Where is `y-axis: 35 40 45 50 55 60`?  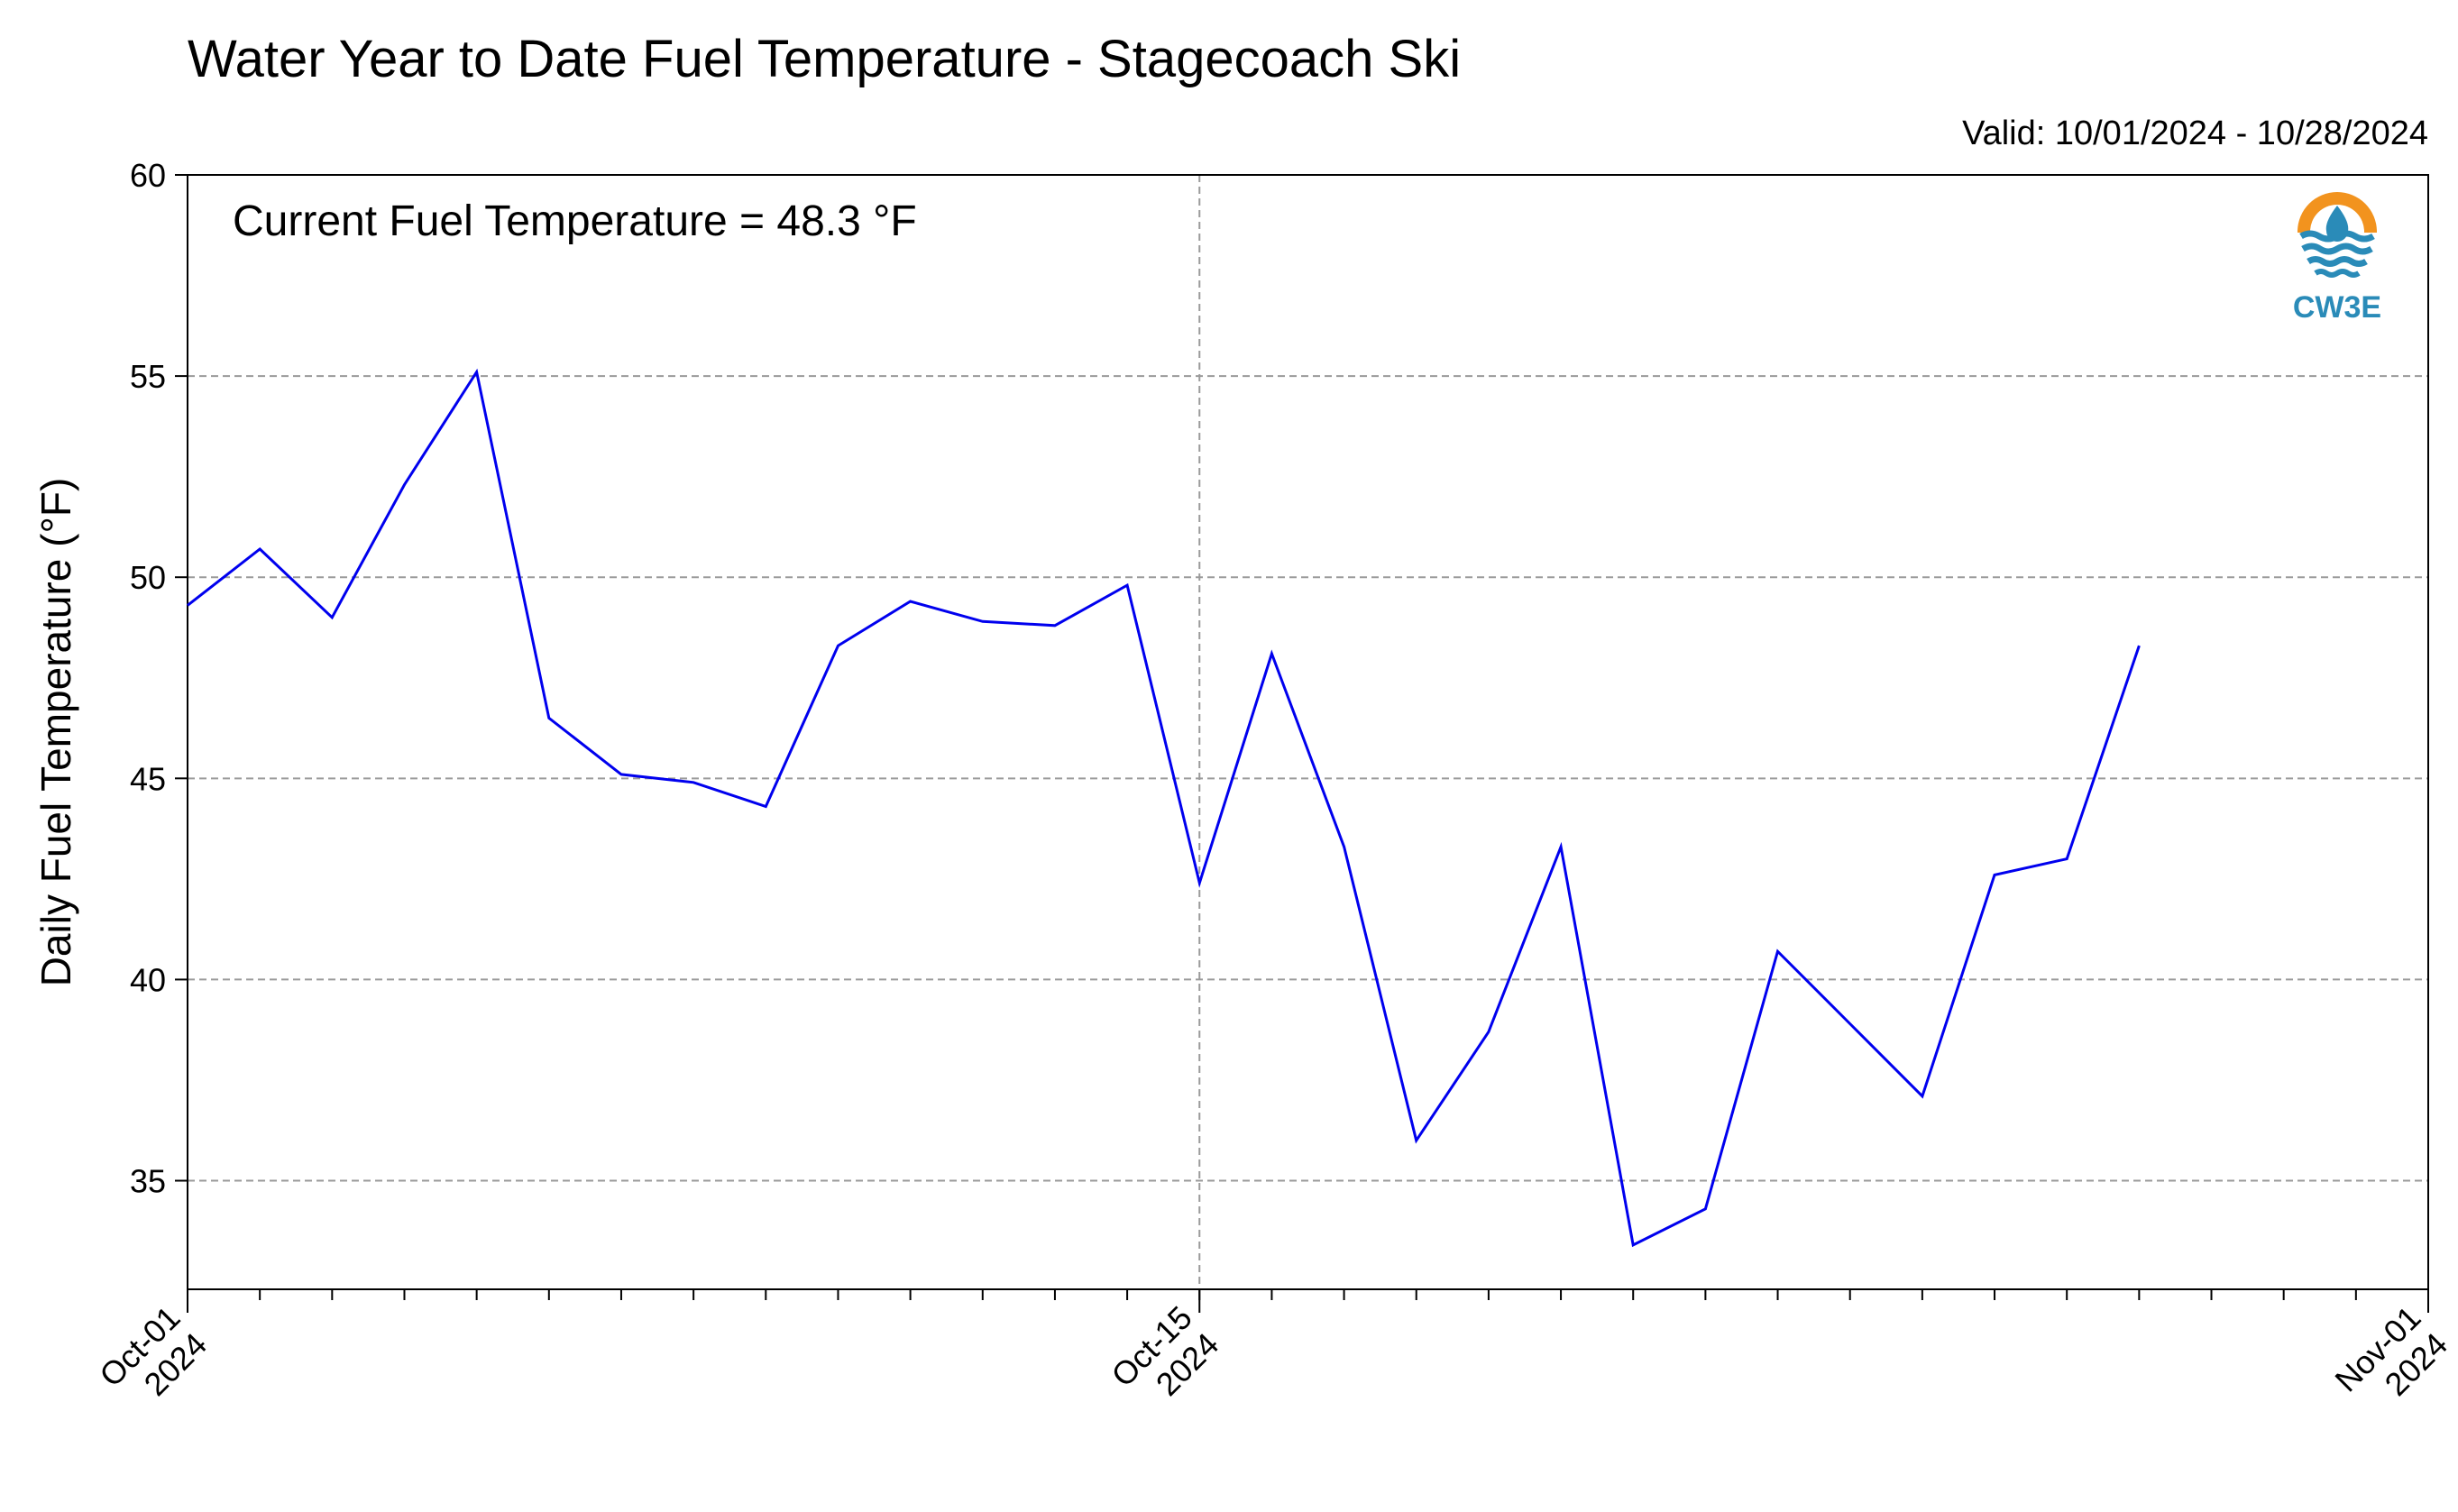
y-axis: 35 40 45 50 55 60 is located at coordinates (159, 679).